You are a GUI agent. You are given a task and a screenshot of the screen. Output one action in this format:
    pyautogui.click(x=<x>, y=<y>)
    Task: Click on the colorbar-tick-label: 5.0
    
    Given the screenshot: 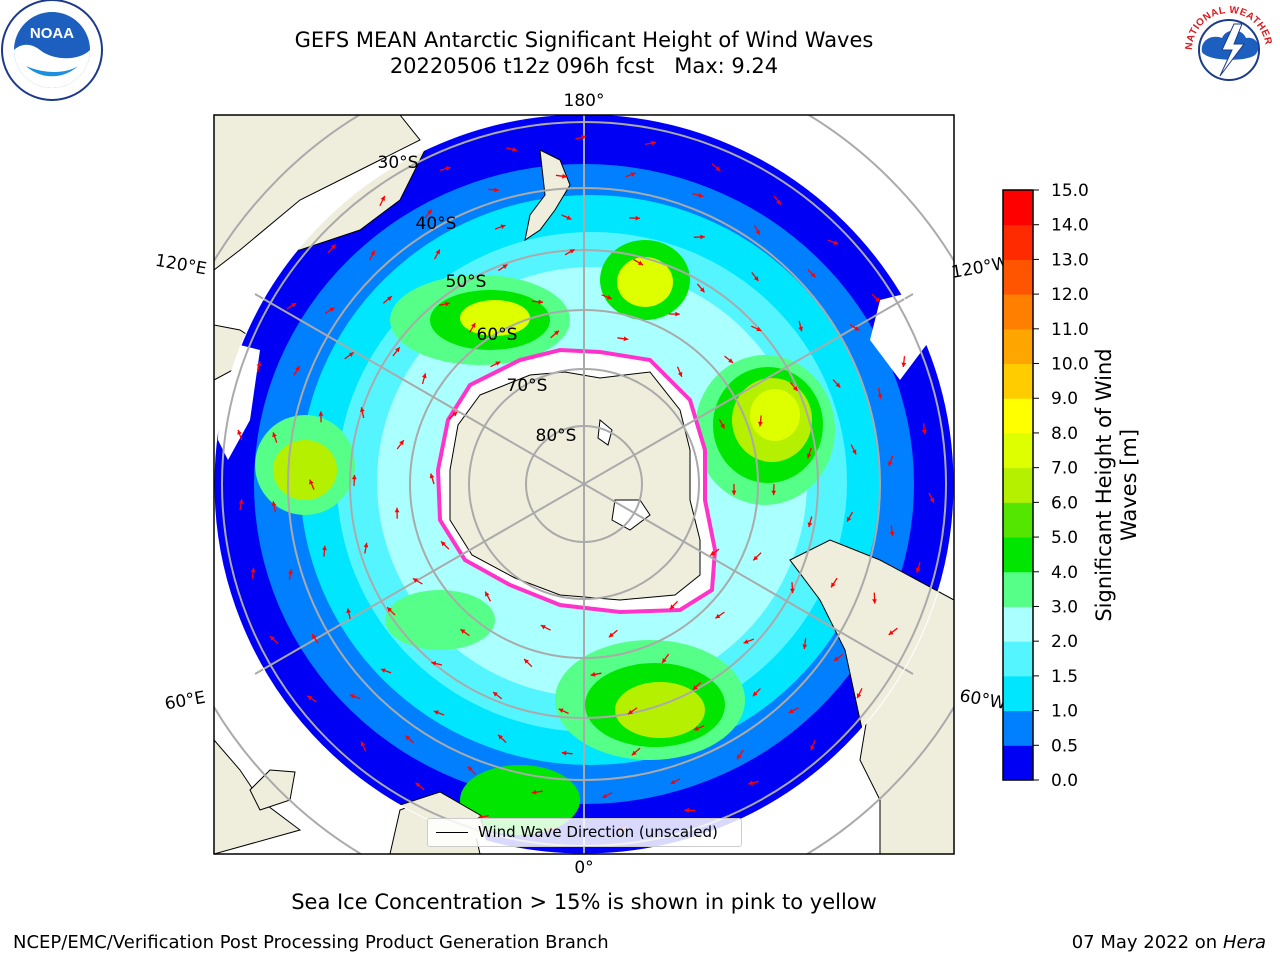 What is the action you would take?
    pyautogui.click(x=1064, y=538)
    